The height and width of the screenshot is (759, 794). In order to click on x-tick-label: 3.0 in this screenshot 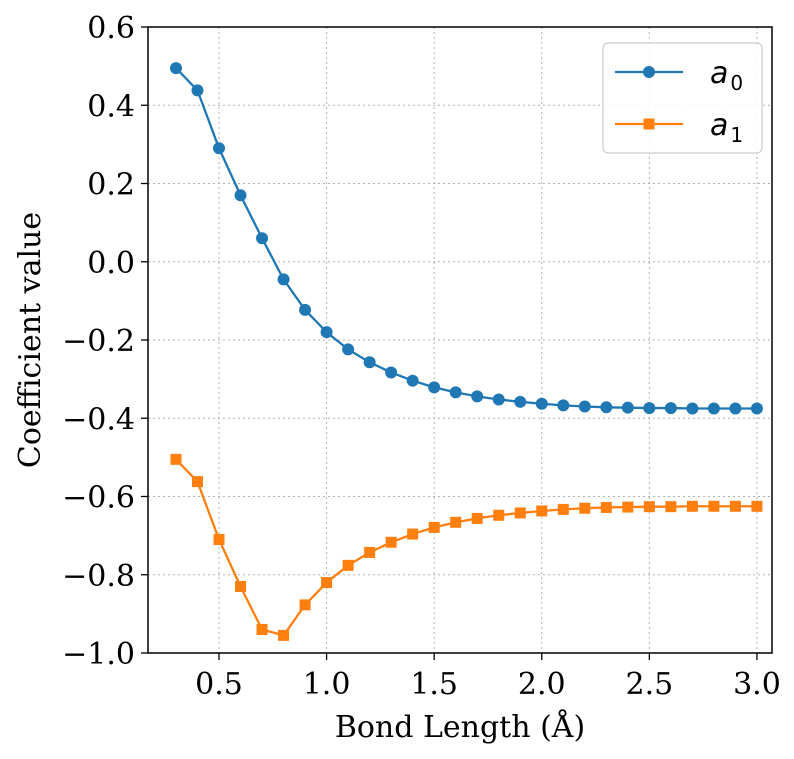, I will do `click(757, 684)`.